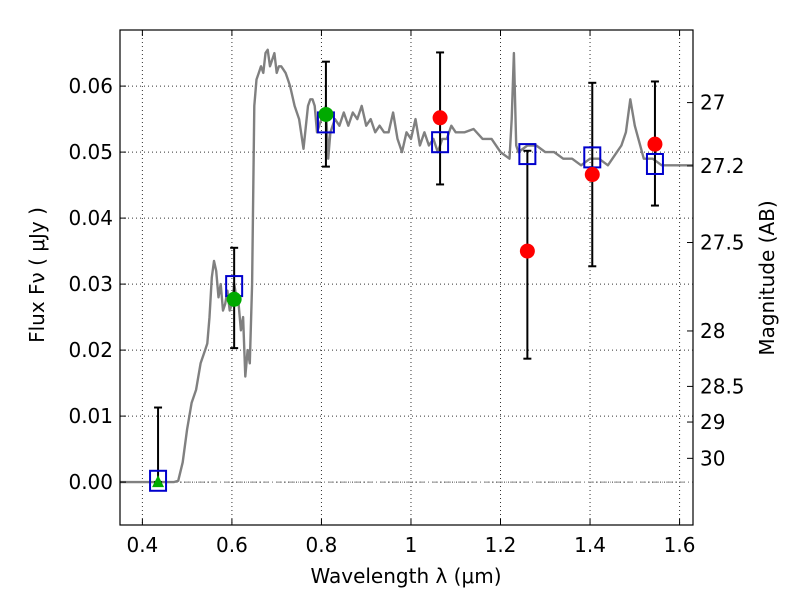 The image size is (800, 600). Describe the element at coordinates (501, 545) in the screenshot. I see `x-tick-label: 1.2` at that location.